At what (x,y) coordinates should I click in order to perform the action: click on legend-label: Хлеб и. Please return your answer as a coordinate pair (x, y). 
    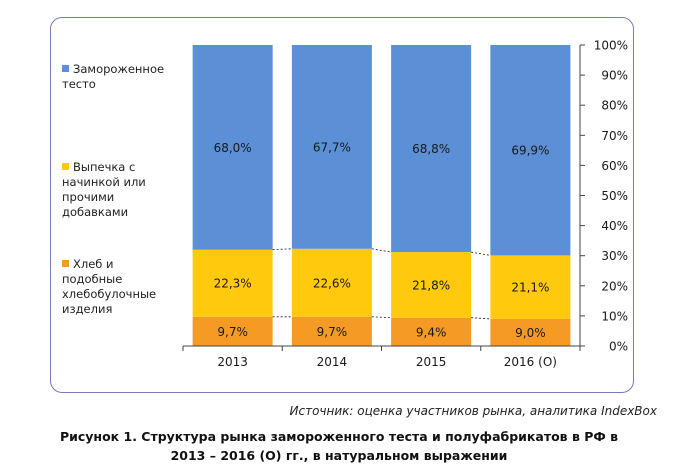
    Looking at the image, I should click on (93, 264).